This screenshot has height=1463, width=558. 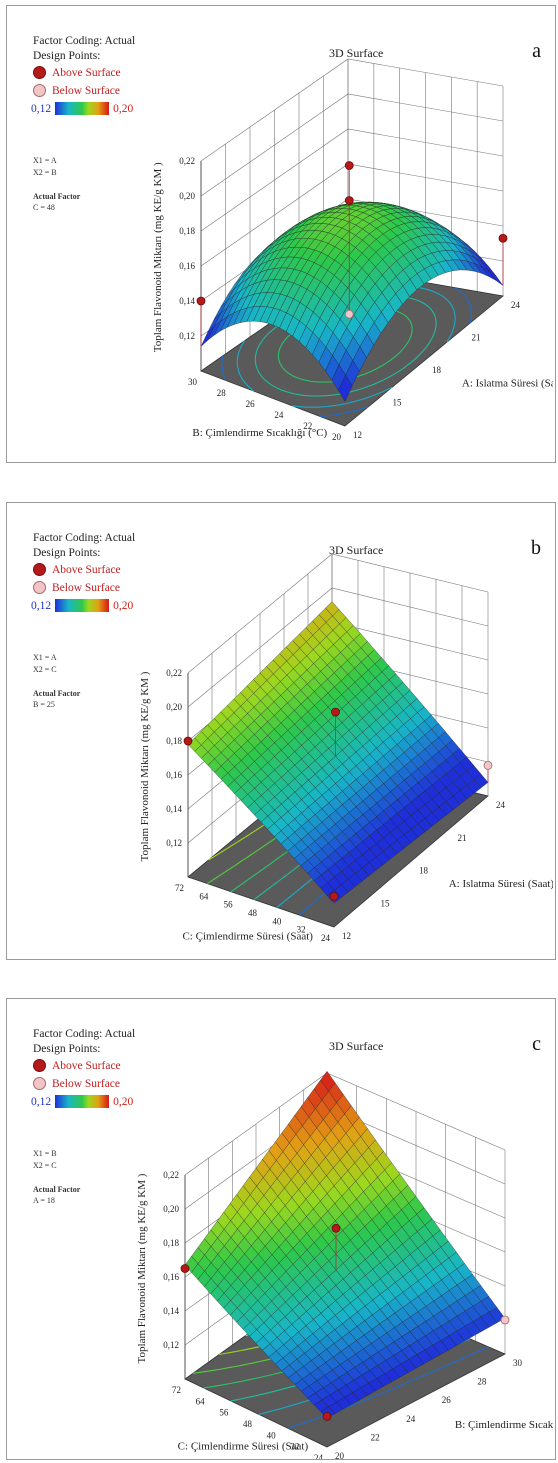 I want to click on y-tick-label: 28, so click(x=222, y=393).